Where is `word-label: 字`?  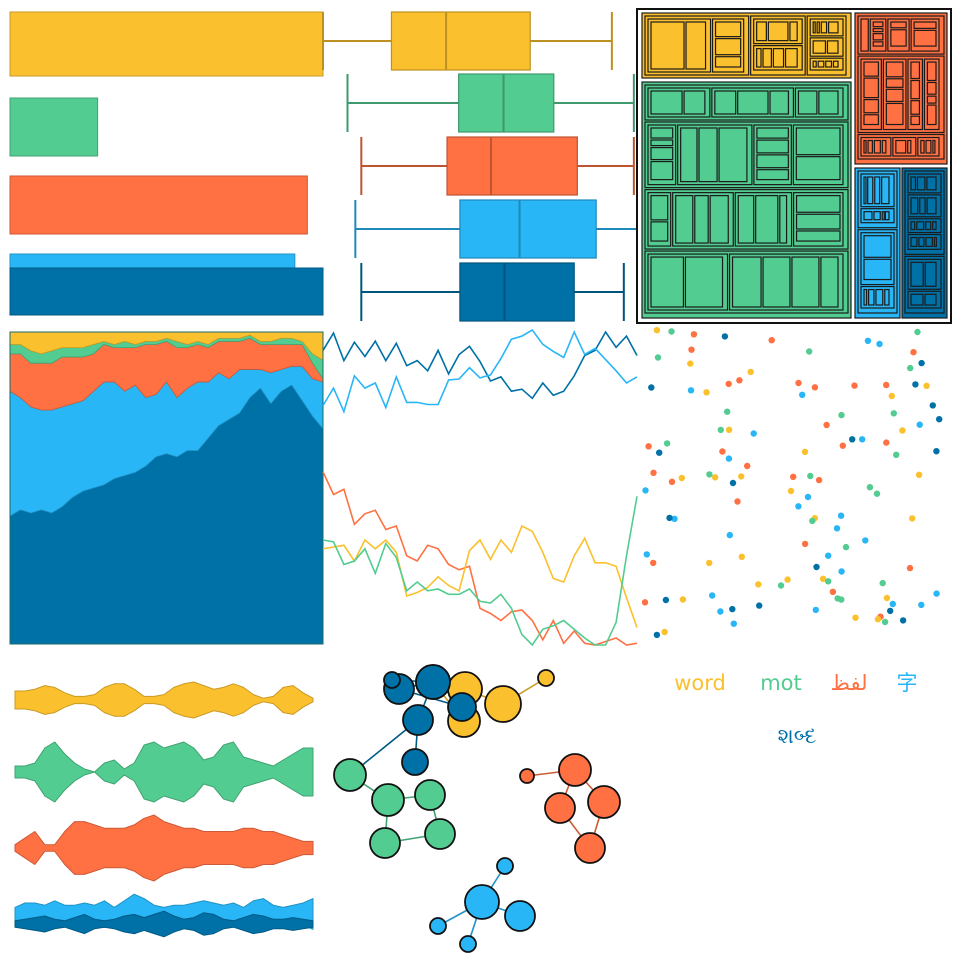
word-label: 字 is located at coordinates (907, 683).